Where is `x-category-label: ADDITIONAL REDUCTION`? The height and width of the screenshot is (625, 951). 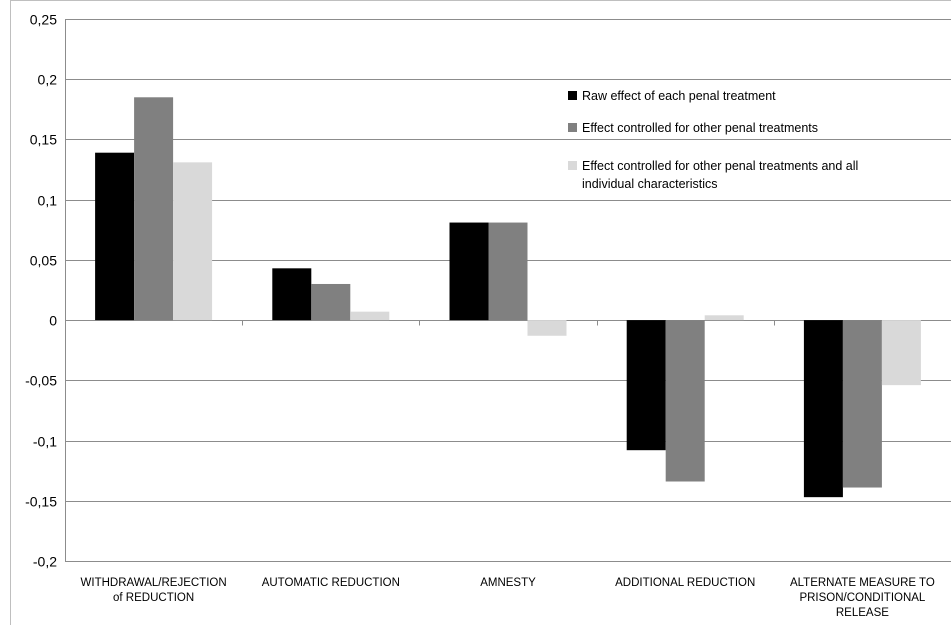 x-category-label: ADDITIONAL REDUCTION is located at coordinates (685, 583).